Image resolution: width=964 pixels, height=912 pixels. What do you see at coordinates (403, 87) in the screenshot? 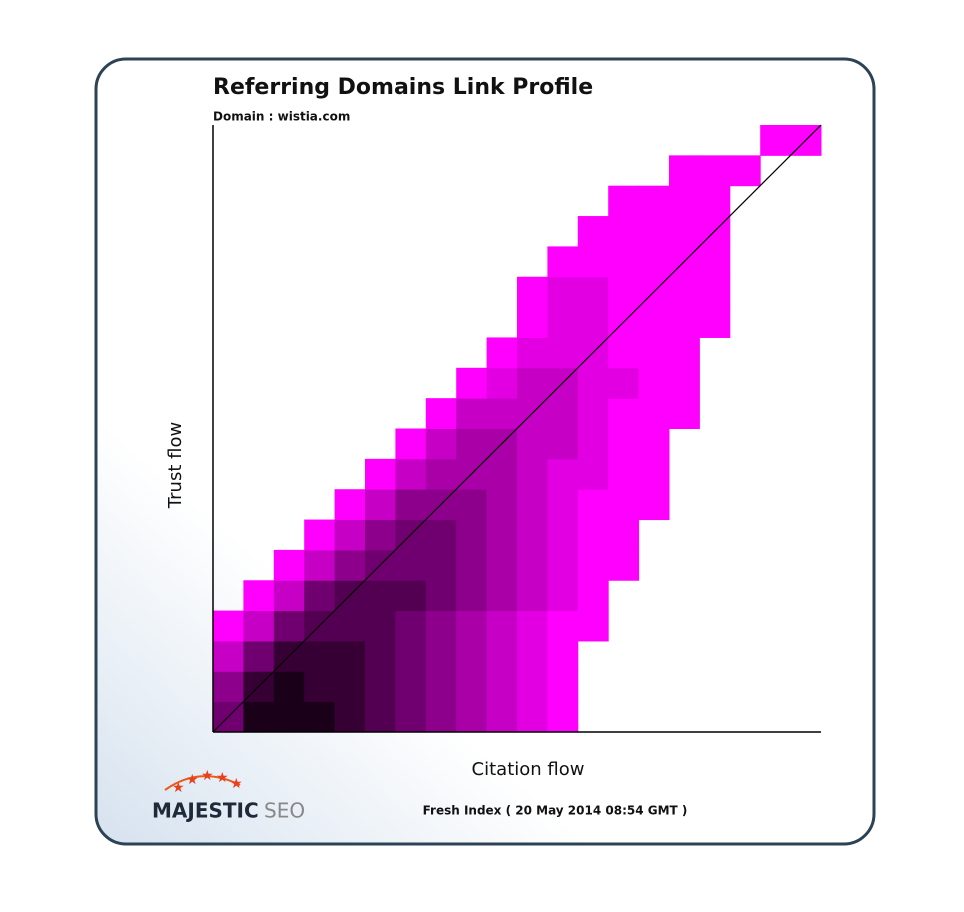
I see `chart-title: Referring Domains Link Profile` at bounding box center [403, 87].